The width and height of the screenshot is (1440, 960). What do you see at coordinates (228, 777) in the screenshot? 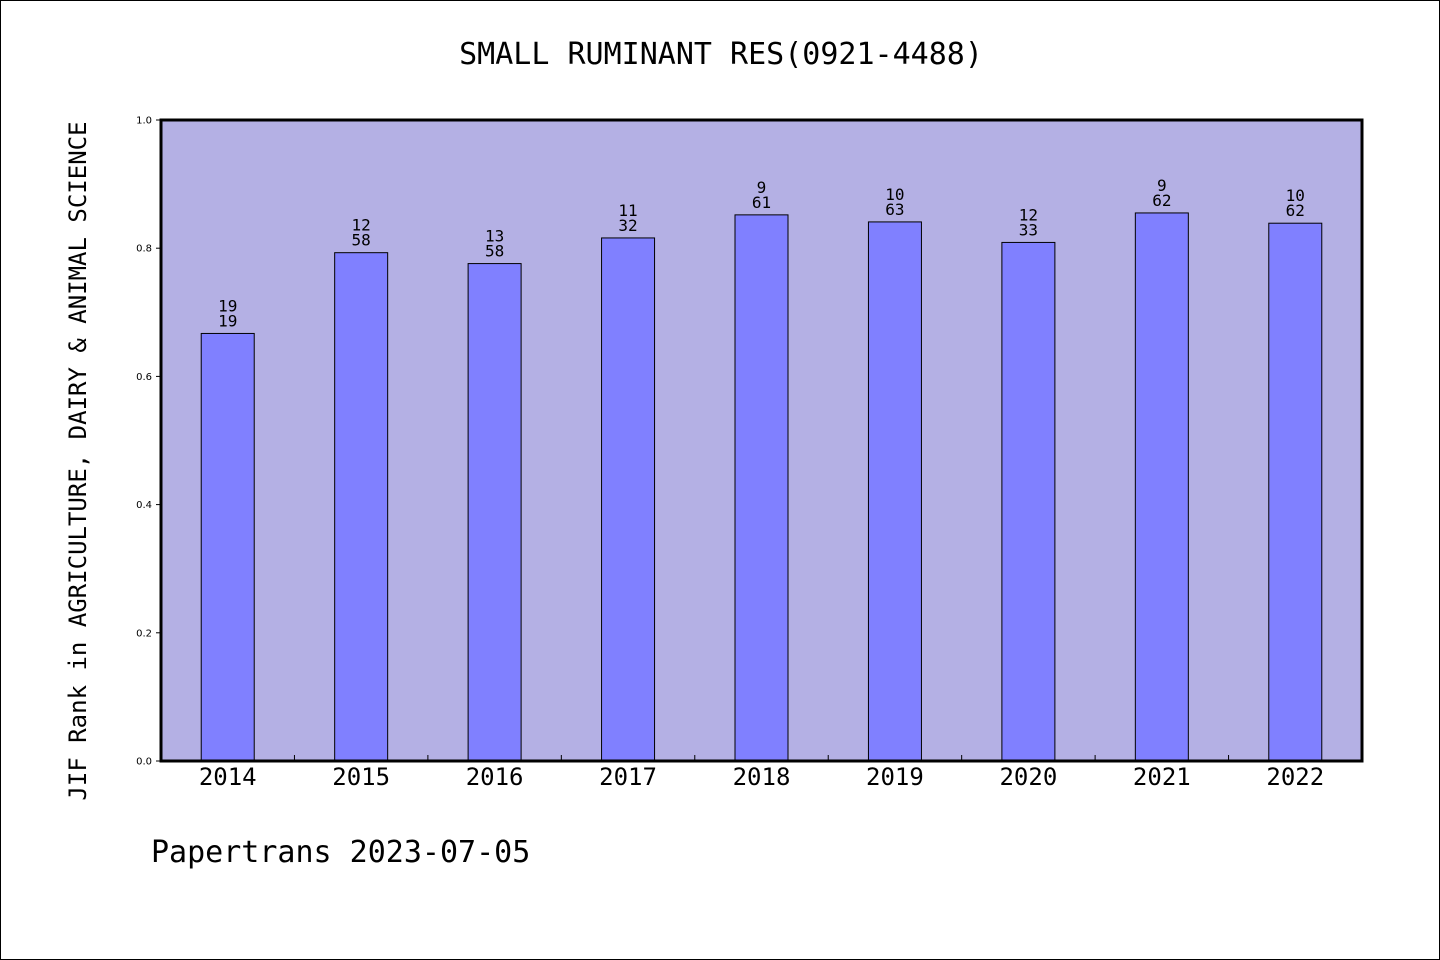
I see `x-tick-label: 2014` at bounding box center [228, 777].